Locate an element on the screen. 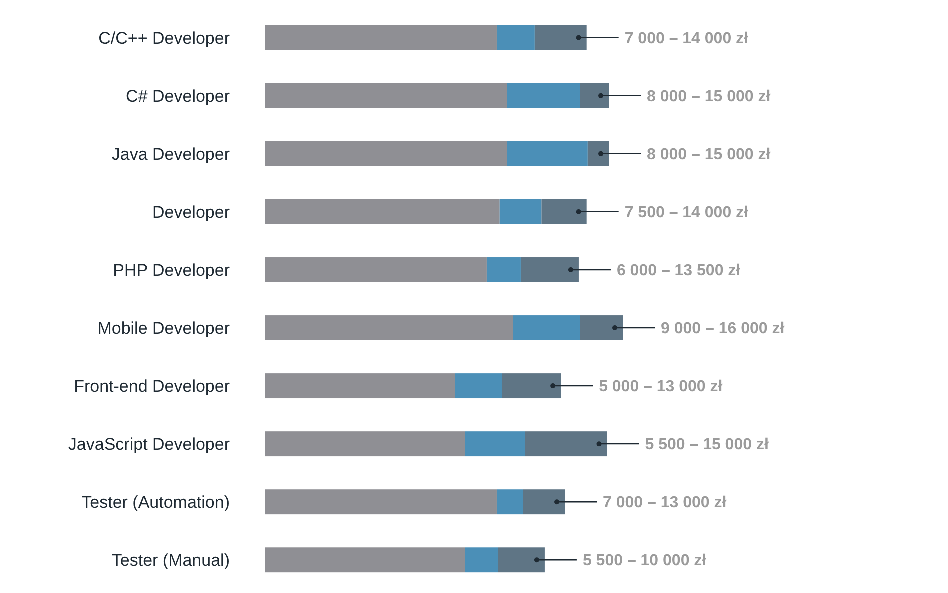 This screenshot has height=593, width=948. y-tick-label: Tester (Automation) is located at coordinates (156, 502).